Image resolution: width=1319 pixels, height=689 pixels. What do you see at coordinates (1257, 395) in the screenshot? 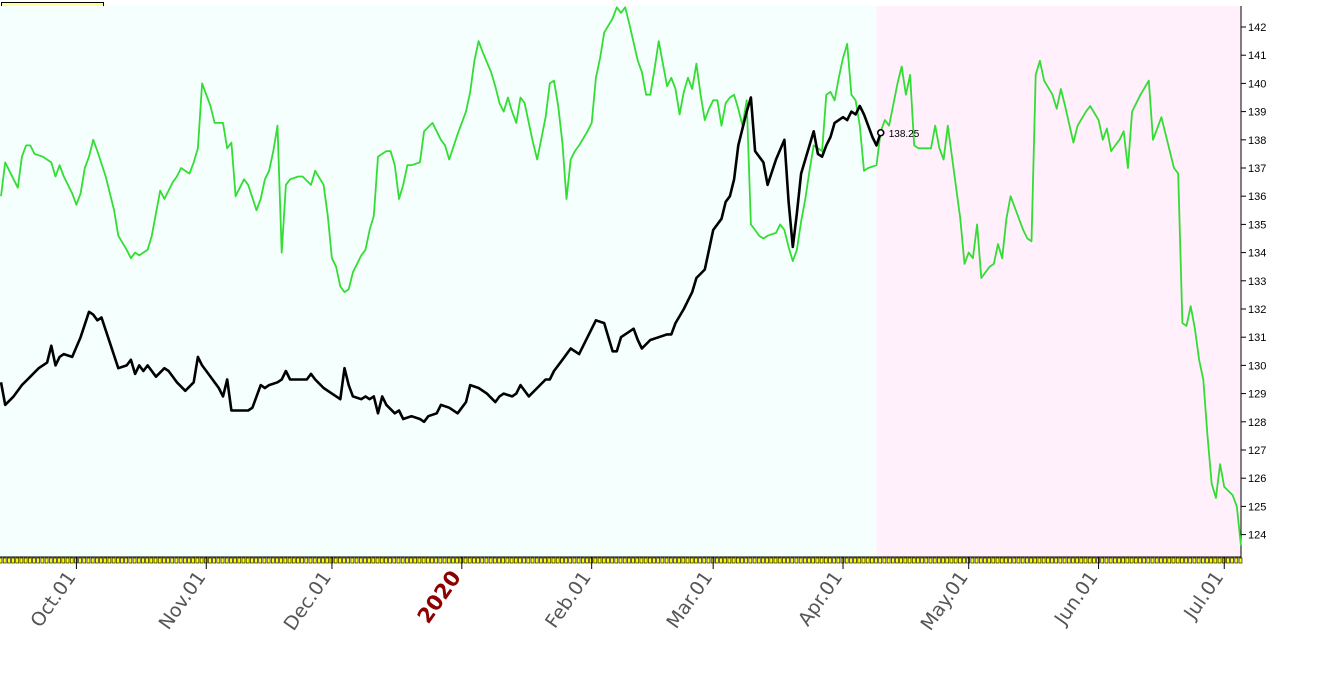
I see `y-tick-label: 129` at bounding box center [1257, 395].